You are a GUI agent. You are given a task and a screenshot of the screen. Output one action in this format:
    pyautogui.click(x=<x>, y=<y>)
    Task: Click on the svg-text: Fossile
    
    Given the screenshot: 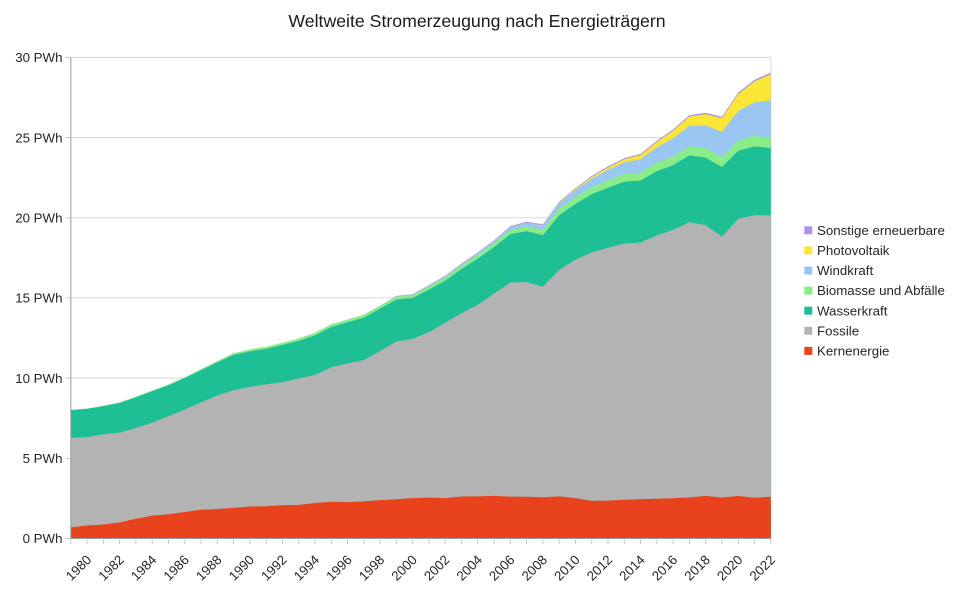 What is the action you would take?
    pyautogui.click(x=838, y=330)
    